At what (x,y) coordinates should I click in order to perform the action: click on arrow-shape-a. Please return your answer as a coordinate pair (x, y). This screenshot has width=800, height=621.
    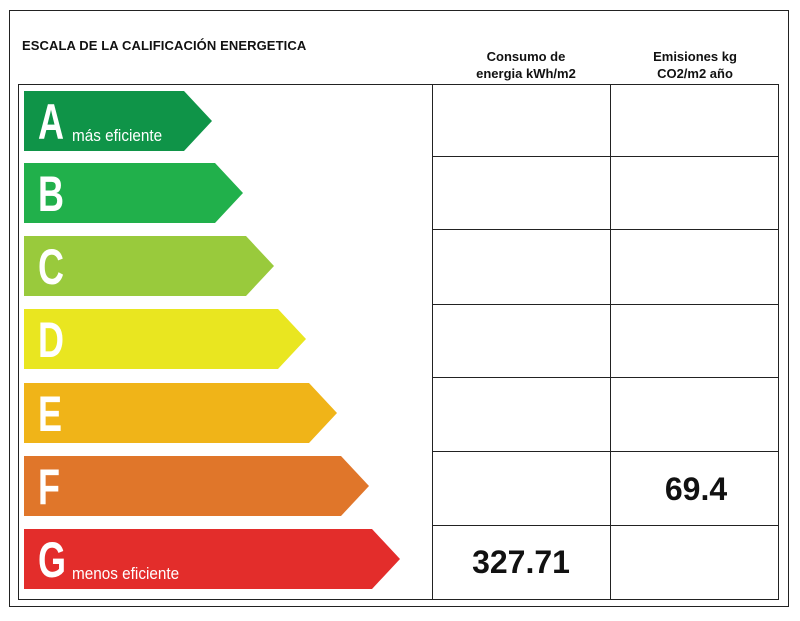
    Looking at the image, I should click on (118, 121).